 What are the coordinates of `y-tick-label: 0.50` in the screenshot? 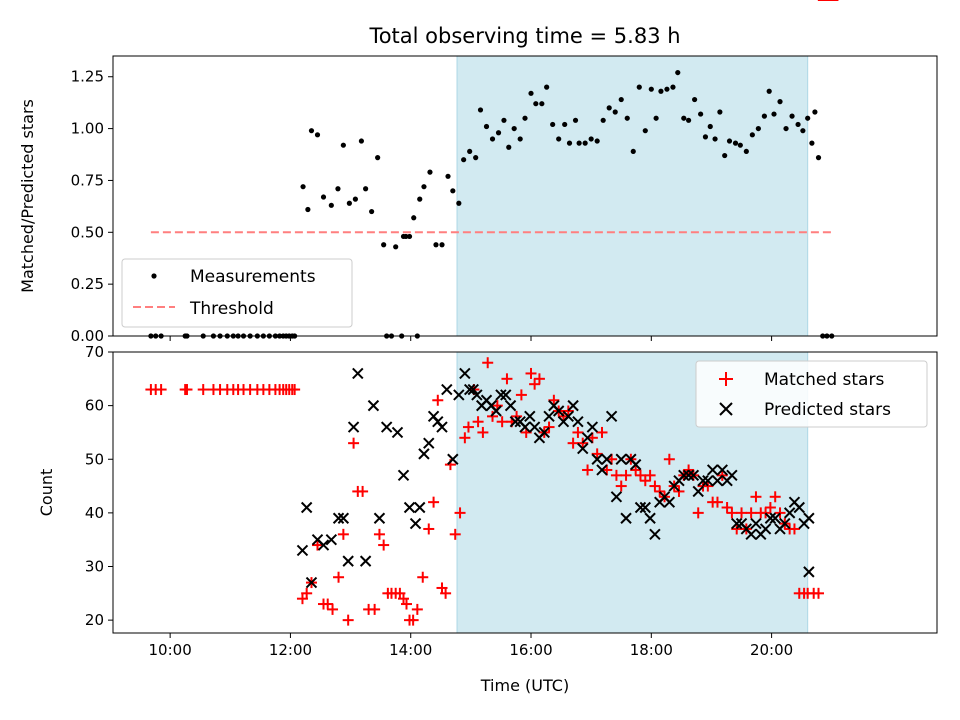 It's located at (87, 232).